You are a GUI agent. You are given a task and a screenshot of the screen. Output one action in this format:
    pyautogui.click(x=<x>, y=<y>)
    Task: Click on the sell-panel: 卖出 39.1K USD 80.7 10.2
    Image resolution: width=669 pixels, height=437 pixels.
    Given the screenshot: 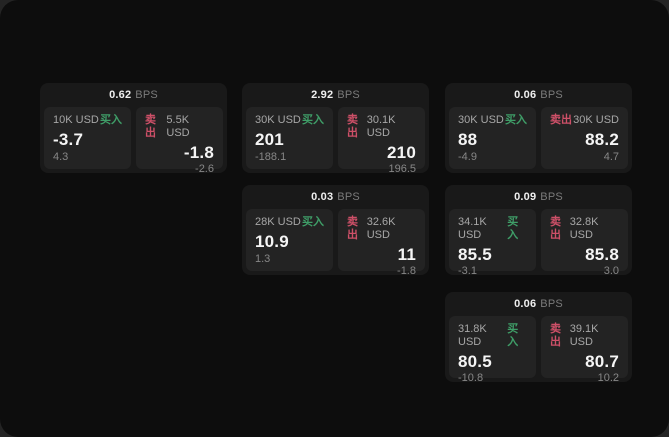 What is the action you would take?
    pyautogui.click(x=584, y=350)
    